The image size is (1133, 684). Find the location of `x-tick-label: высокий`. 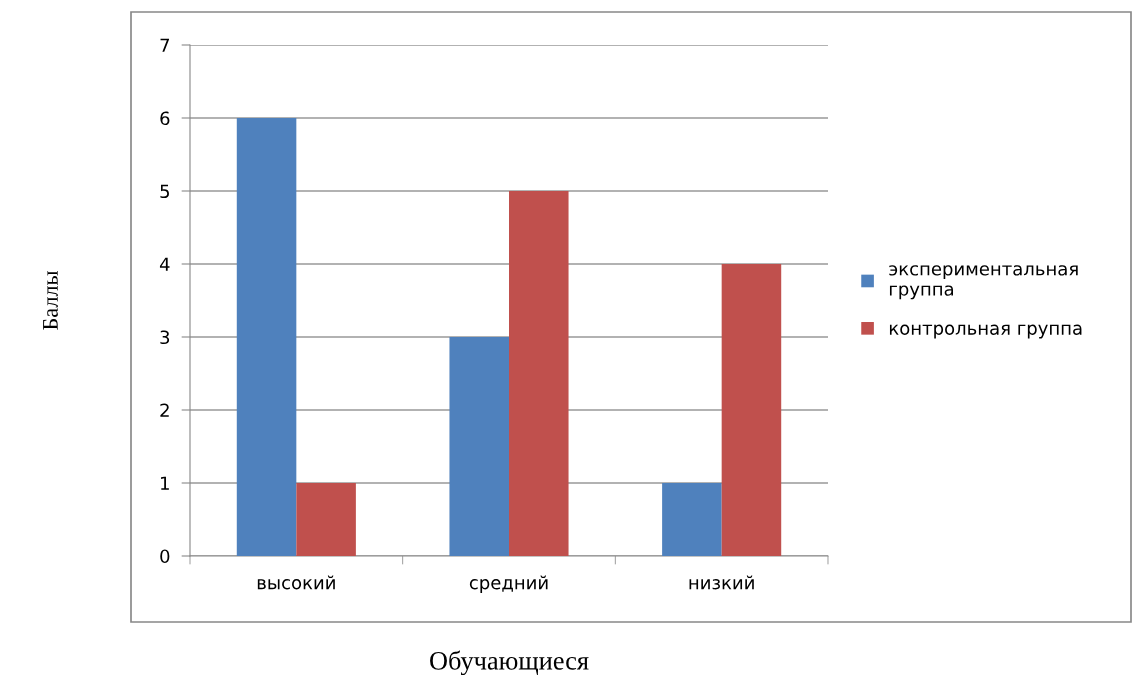

x-tick-label: высокий is located at coordinates (296, 582).